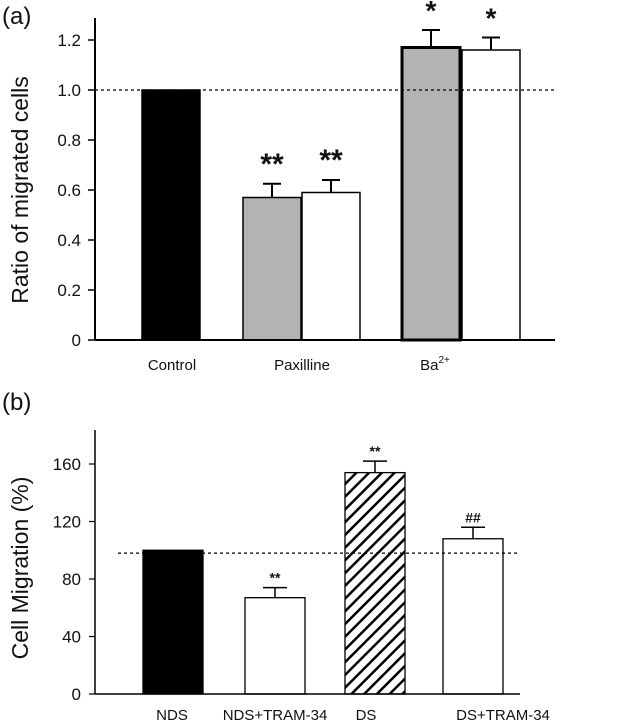 The width and height of the screenshot is (623, 726). What do you see at coordinates (69, 140) in the screenshot?
I see `panel-a-tick-label: 0.8` at bounding box center [69, 140].